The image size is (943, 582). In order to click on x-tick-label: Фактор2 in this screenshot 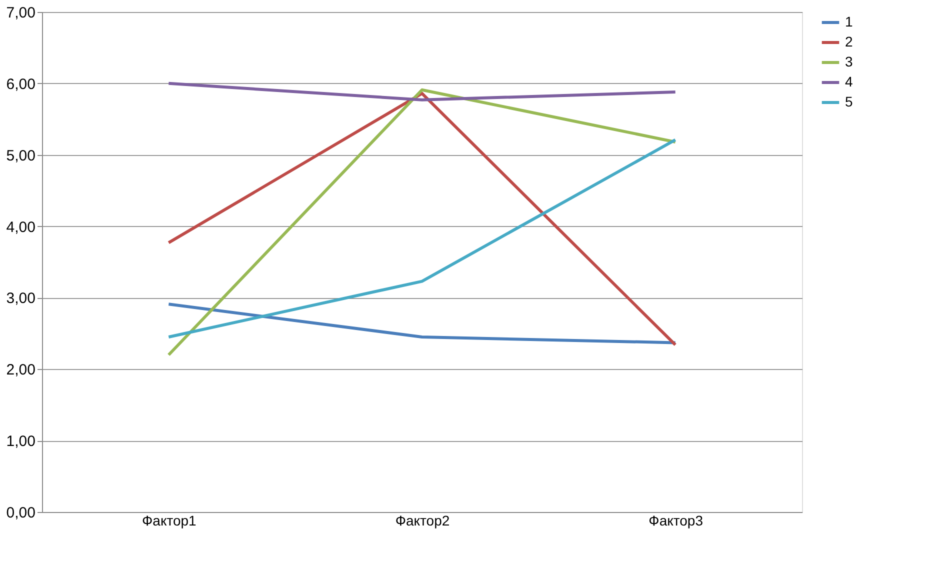, I will do `click(422, 520)`.